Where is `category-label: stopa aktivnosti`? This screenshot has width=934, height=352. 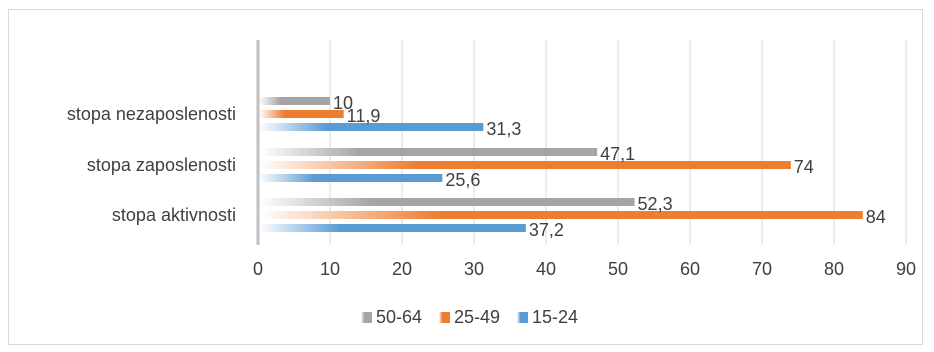
category-label: stopa aktivnosti is located at coordinates (174, 215).